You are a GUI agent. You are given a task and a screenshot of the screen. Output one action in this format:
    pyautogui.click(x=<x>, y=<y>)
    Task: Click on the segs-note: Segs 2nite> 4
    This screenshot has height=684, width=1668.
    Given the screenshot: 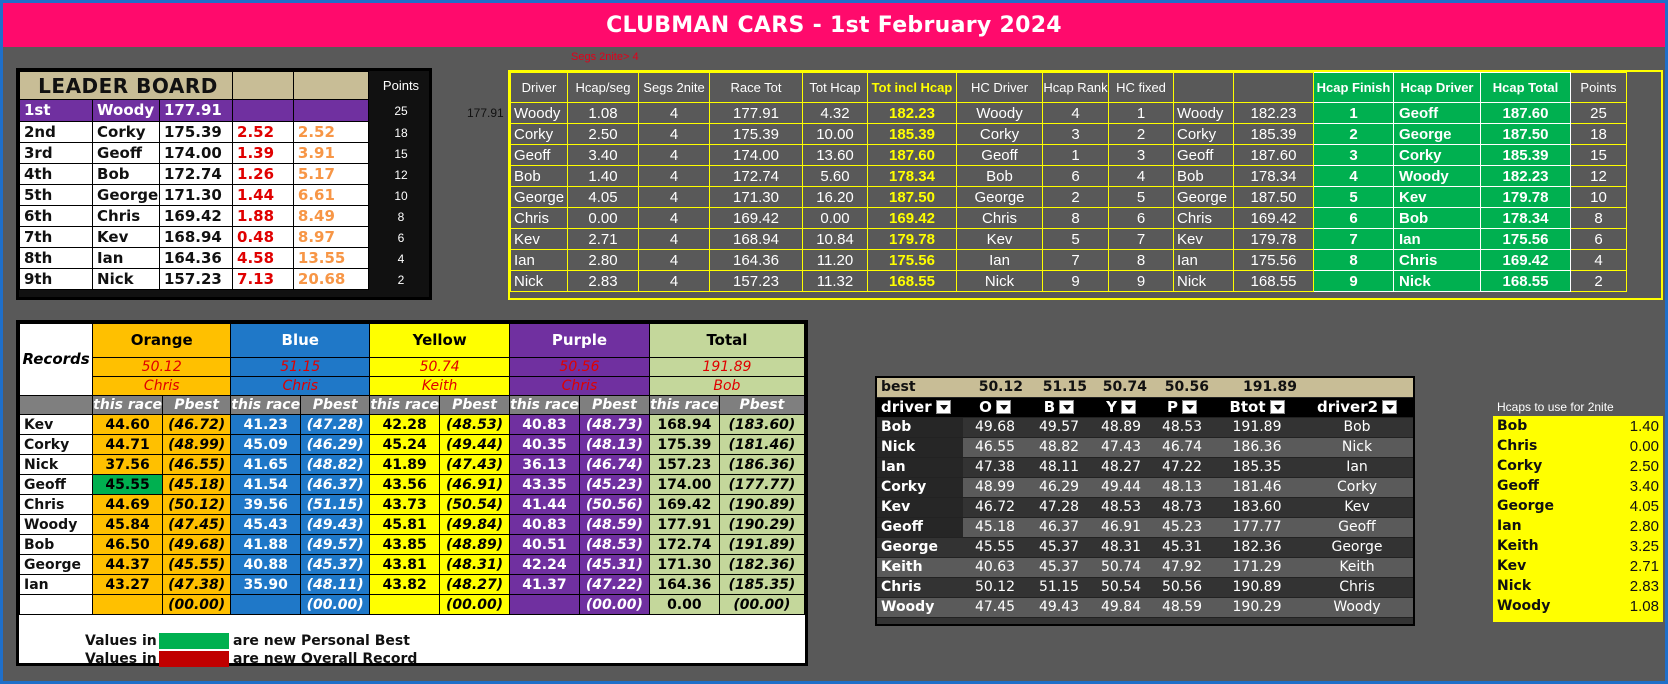 What is the action you would take?
    pyautogui.click(x=605, y=57)
    